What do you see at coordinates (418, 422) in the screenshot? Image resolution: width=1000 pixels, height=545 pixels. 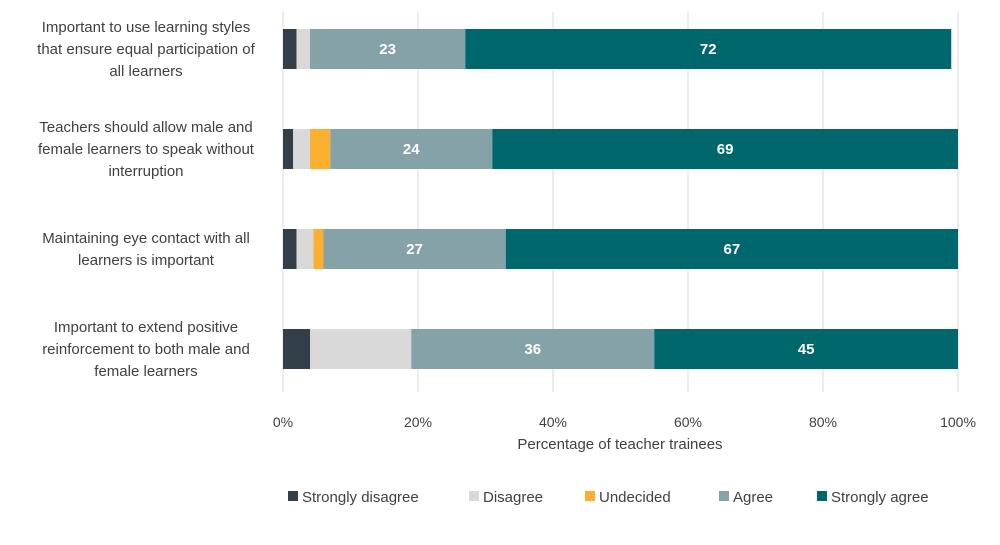 I see `x-tick-label: 20%` at bounding box center [418, 422].